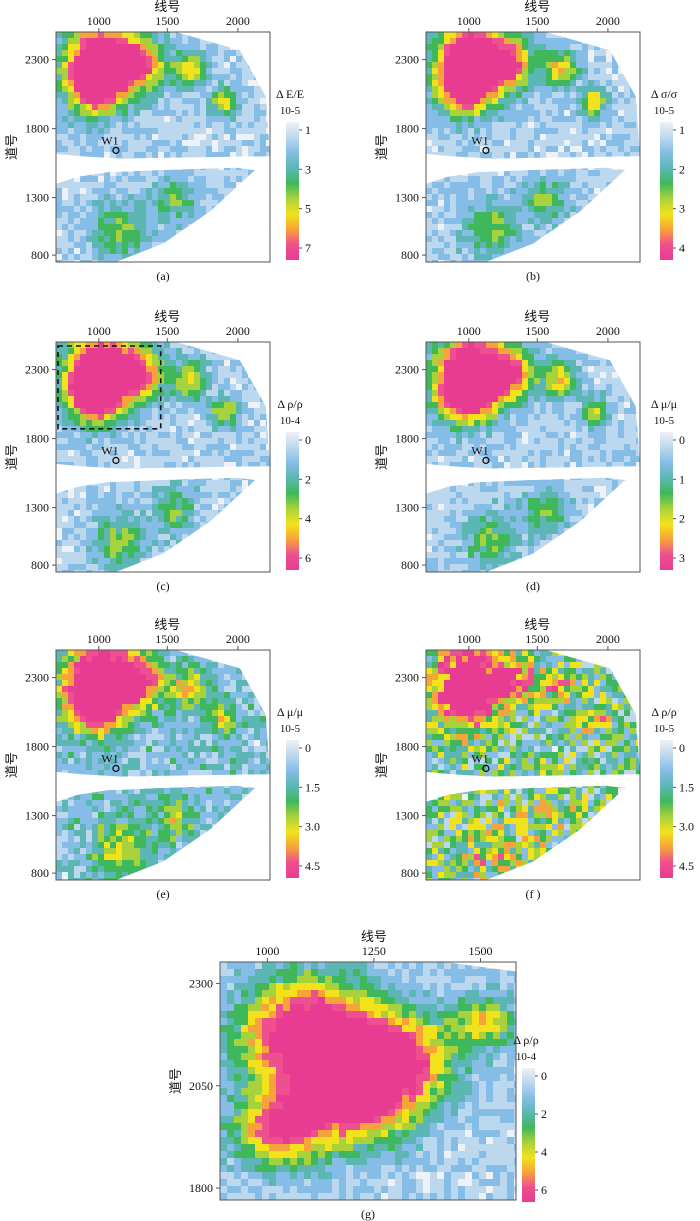 The width and height of the screenshot is (700, 1221). What do you see at coordinates (308, 248) in the screenshot?
I see `colorbar-tick-label: 7` at bounding box center [308, 248].